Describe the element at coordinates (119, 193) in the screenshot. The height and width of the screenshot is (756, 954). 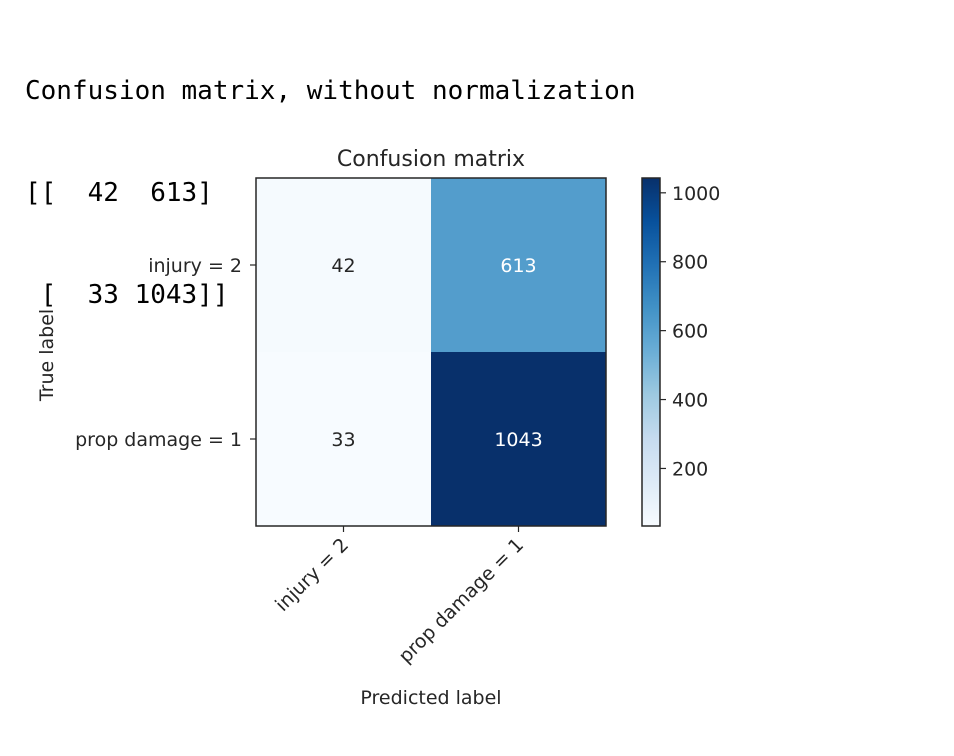
I see `console-matrix-row: [[ 42 613]` at that location.